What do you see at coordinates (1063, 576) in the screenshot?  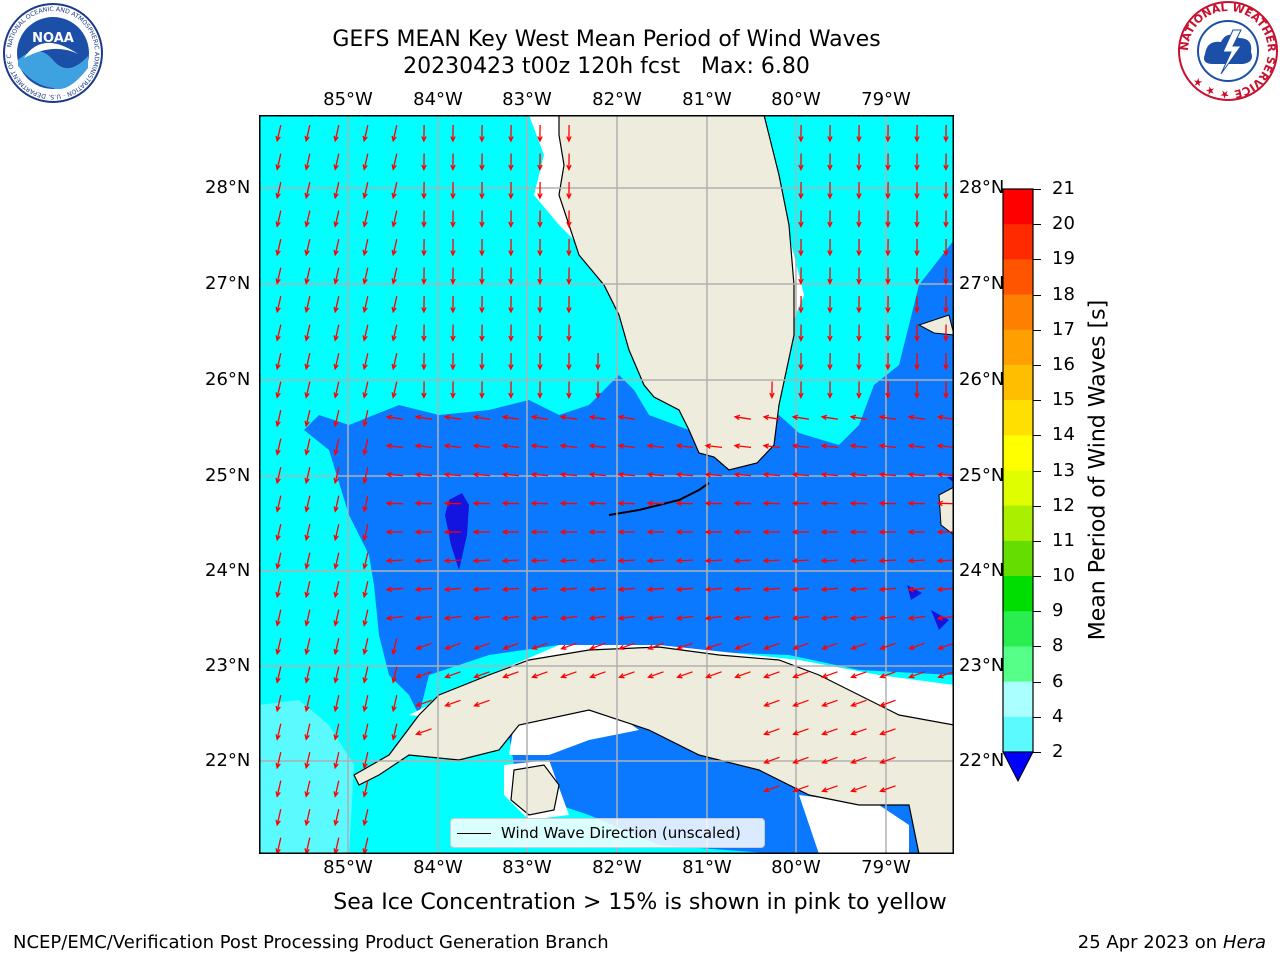 I see `colorbar-tick-label: 10` at bounding box center [1063, 576].